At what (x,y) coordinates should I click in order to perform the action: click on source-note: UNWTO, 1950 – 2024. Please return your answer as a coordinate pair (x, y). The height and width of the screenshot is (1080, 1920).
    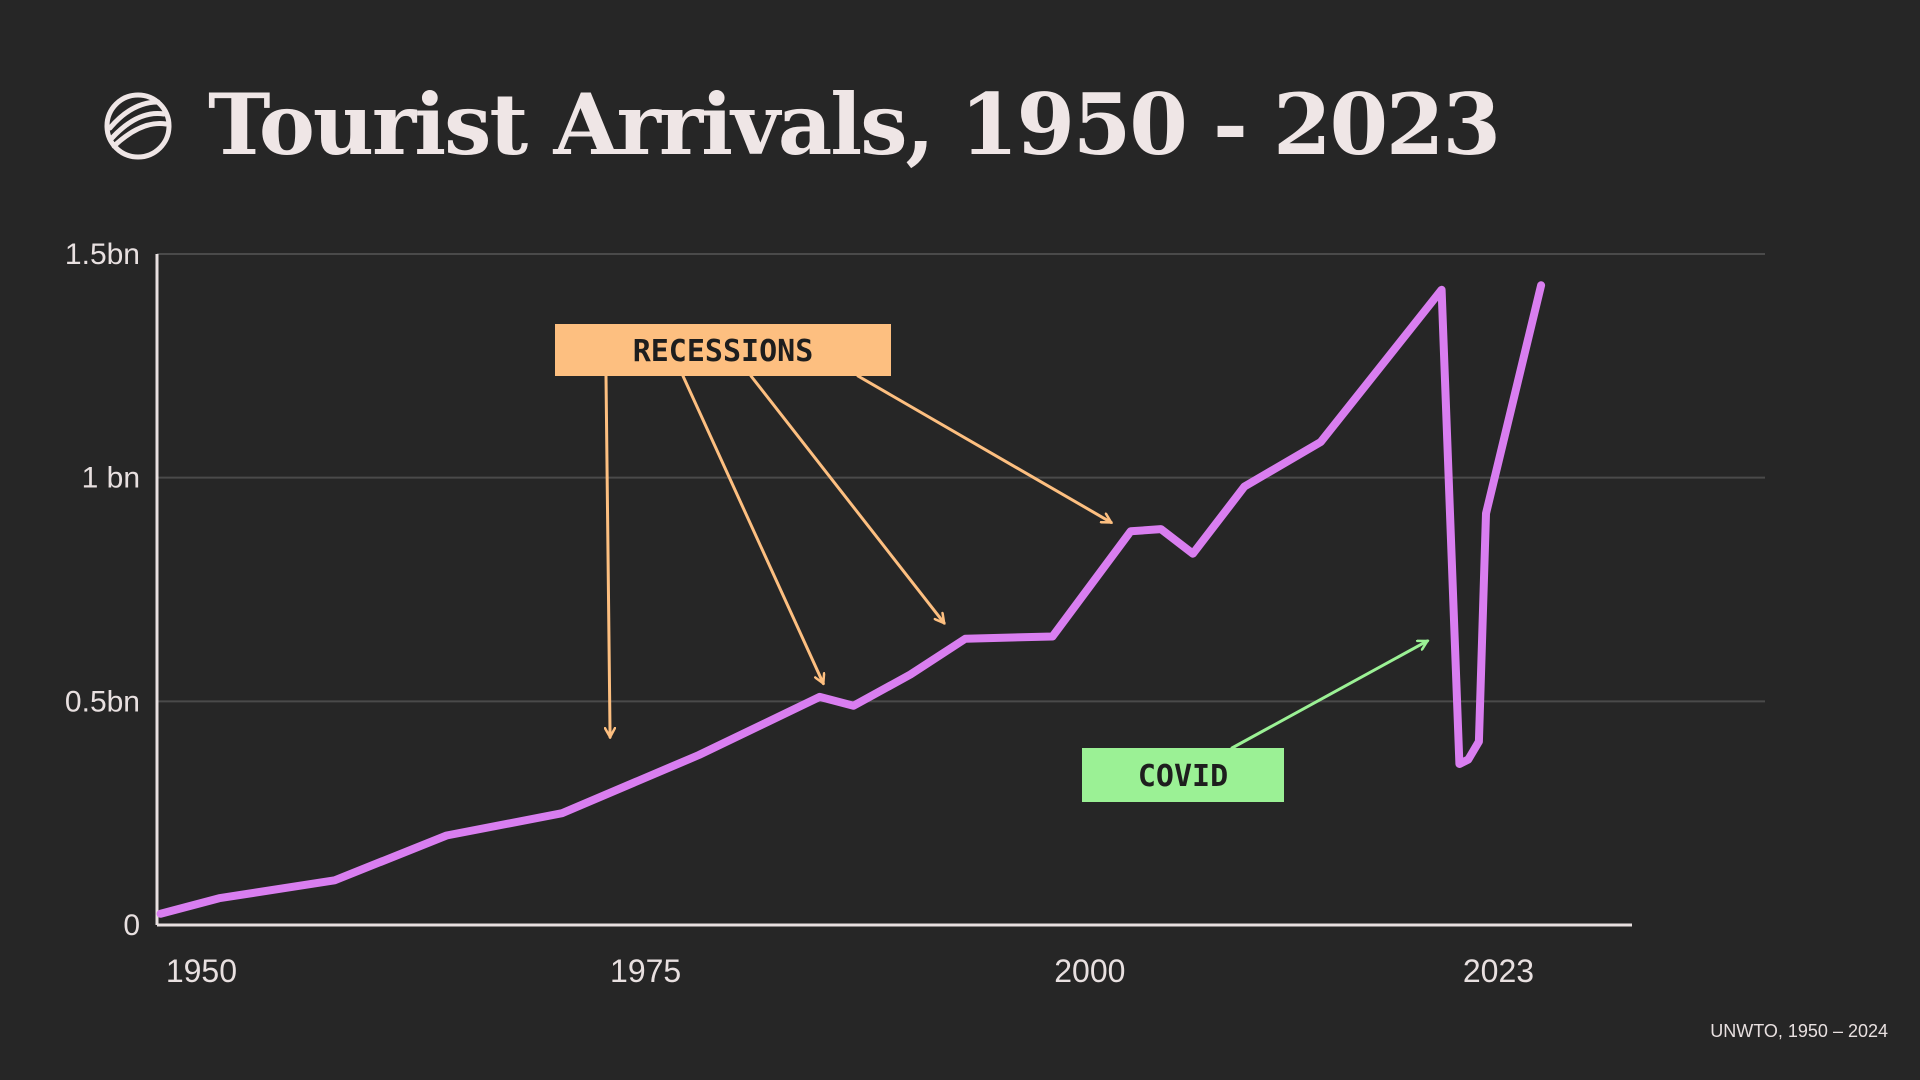
    Looking at the image, I should click on (1799, 1031).